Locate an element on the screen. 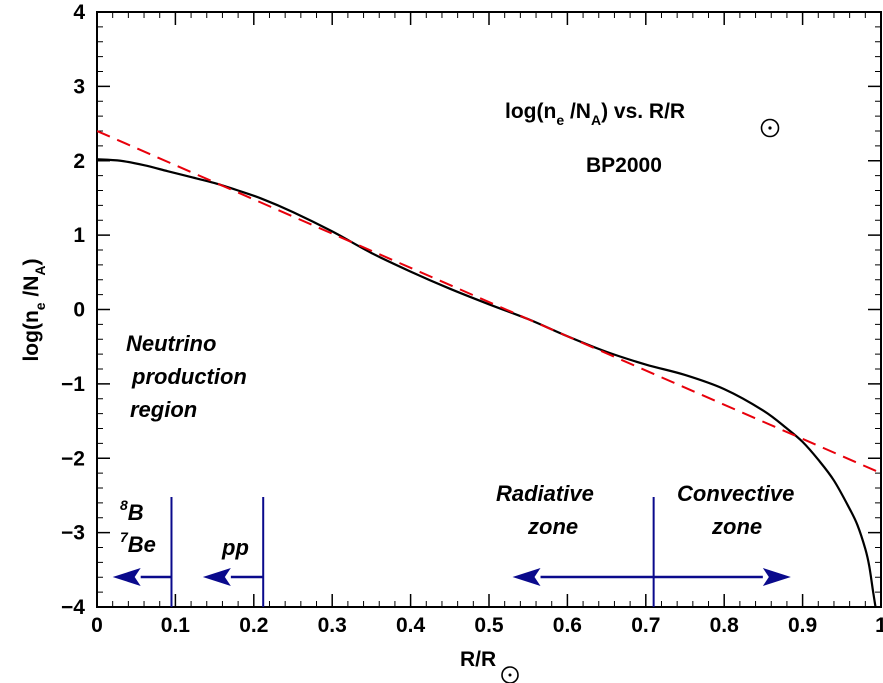 The image size is (883, 683). x-tick-label: 0.6 is located at coordinates (567, 625).